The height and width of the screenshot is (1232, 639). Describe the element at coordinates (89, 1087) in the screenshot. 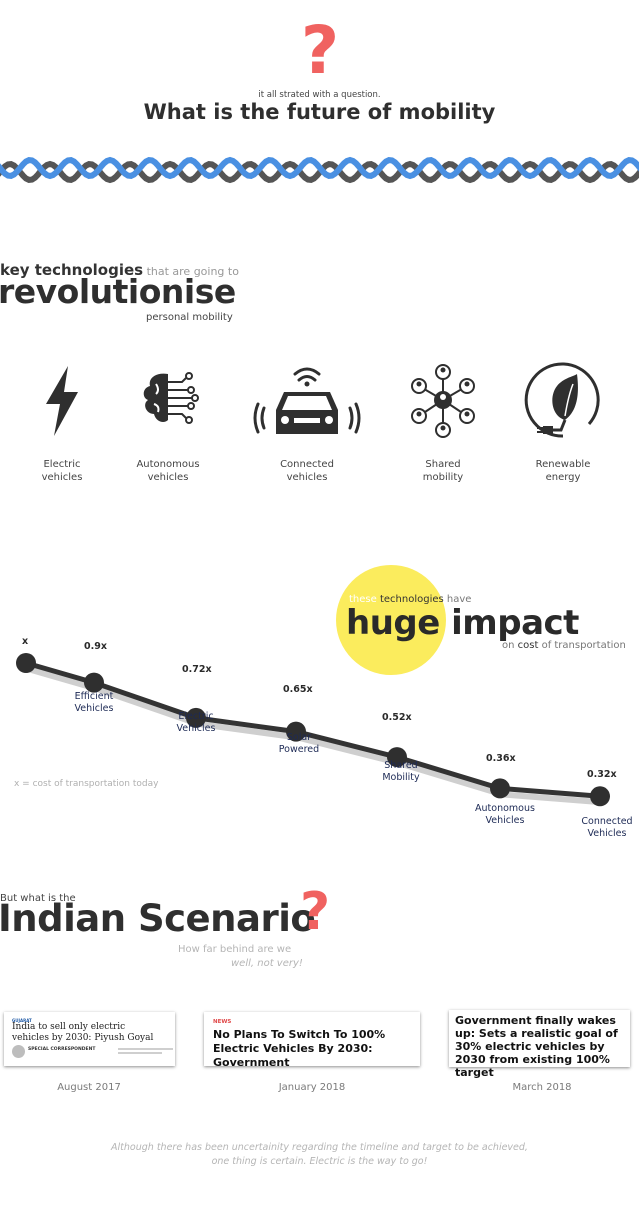

I see `news-date: August 2017` at that location.